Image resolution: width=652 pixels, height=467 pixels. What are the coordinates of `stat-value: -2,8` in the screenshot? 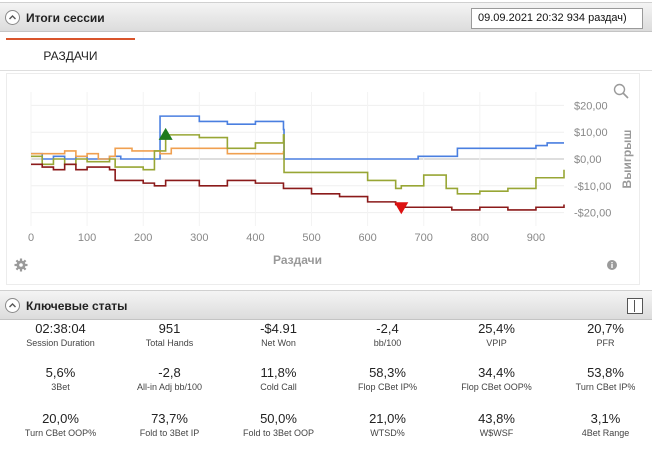 It's located at (169, 372).